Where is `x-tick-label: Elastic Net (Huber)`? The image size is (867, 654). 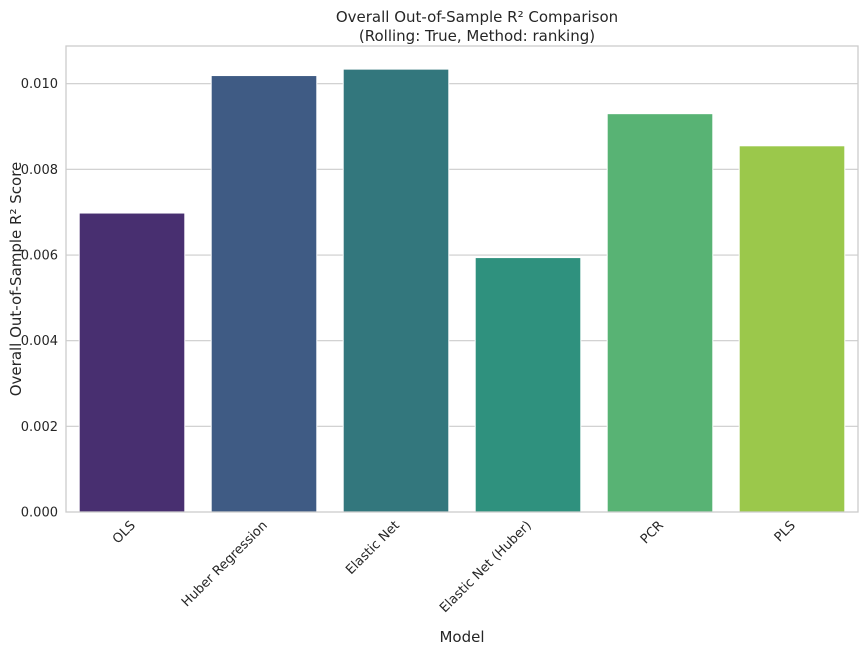
x-tick-label: Elastic Net (Huber) is located at coordinates (486, 567).